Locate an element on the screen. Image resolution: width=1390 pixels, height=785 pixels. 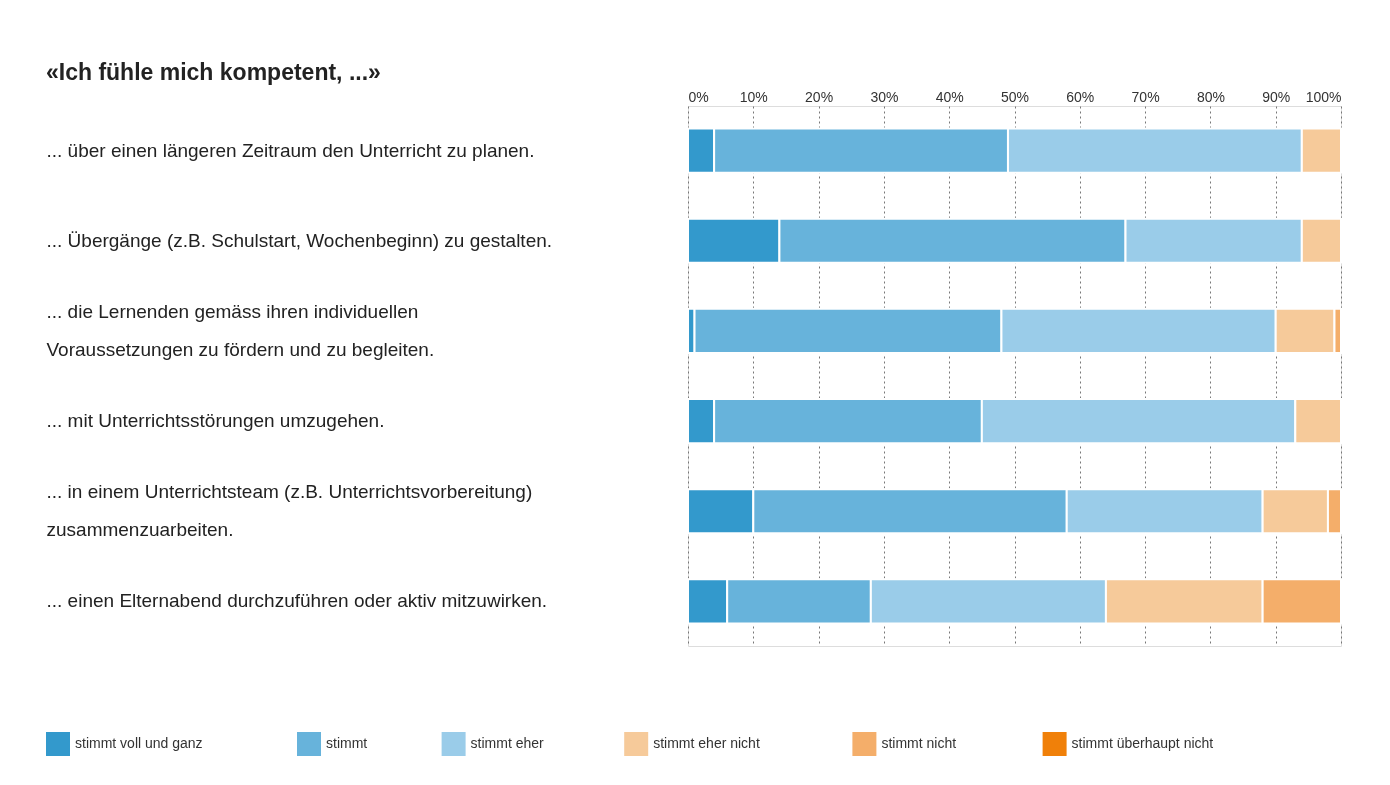
x-tick-label: 50% is located at coordinates (1015, 96).